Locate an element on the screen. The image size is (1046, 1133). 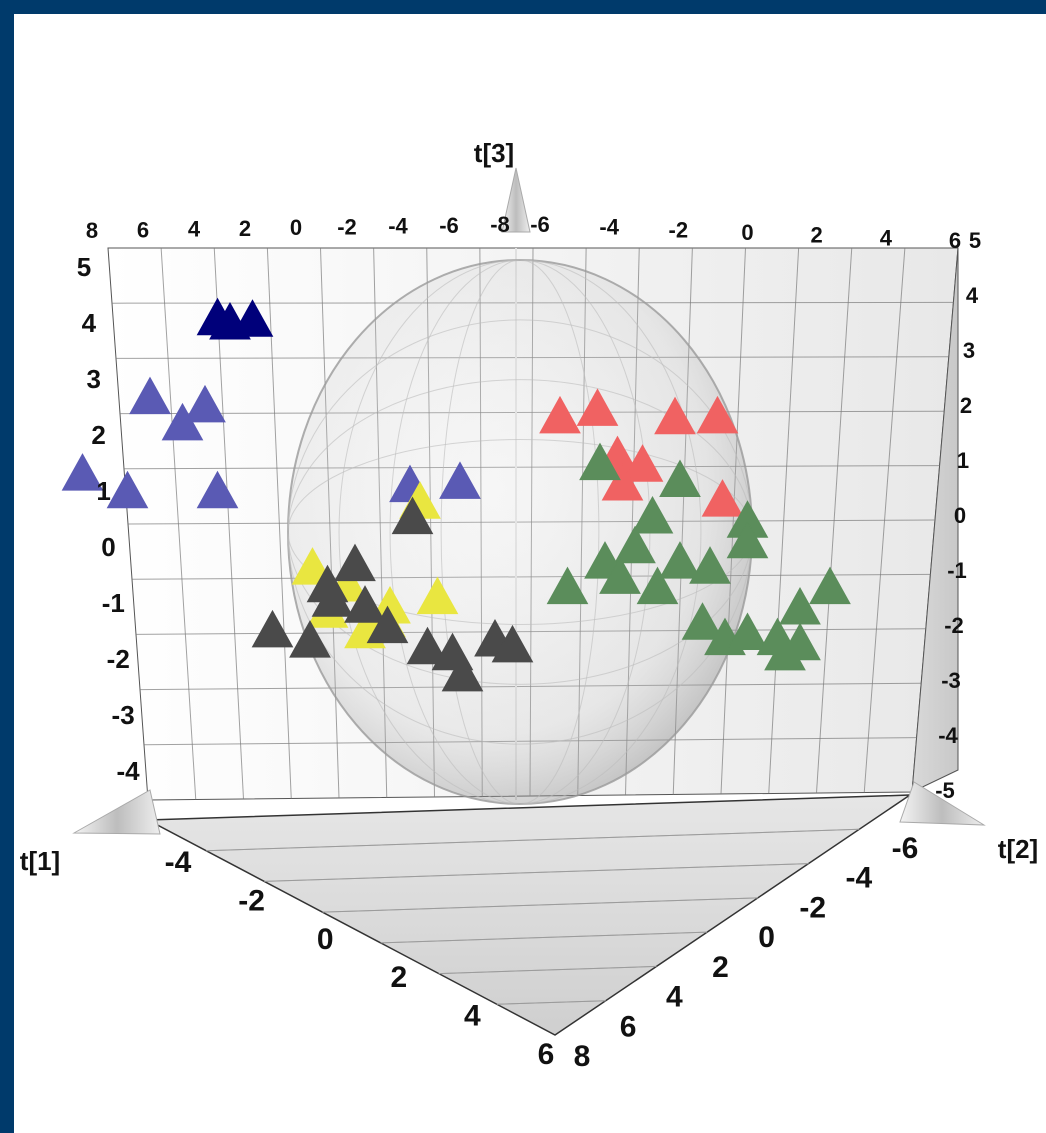
tick-label-t1-front: -2 is located at coordinates (251, 900).